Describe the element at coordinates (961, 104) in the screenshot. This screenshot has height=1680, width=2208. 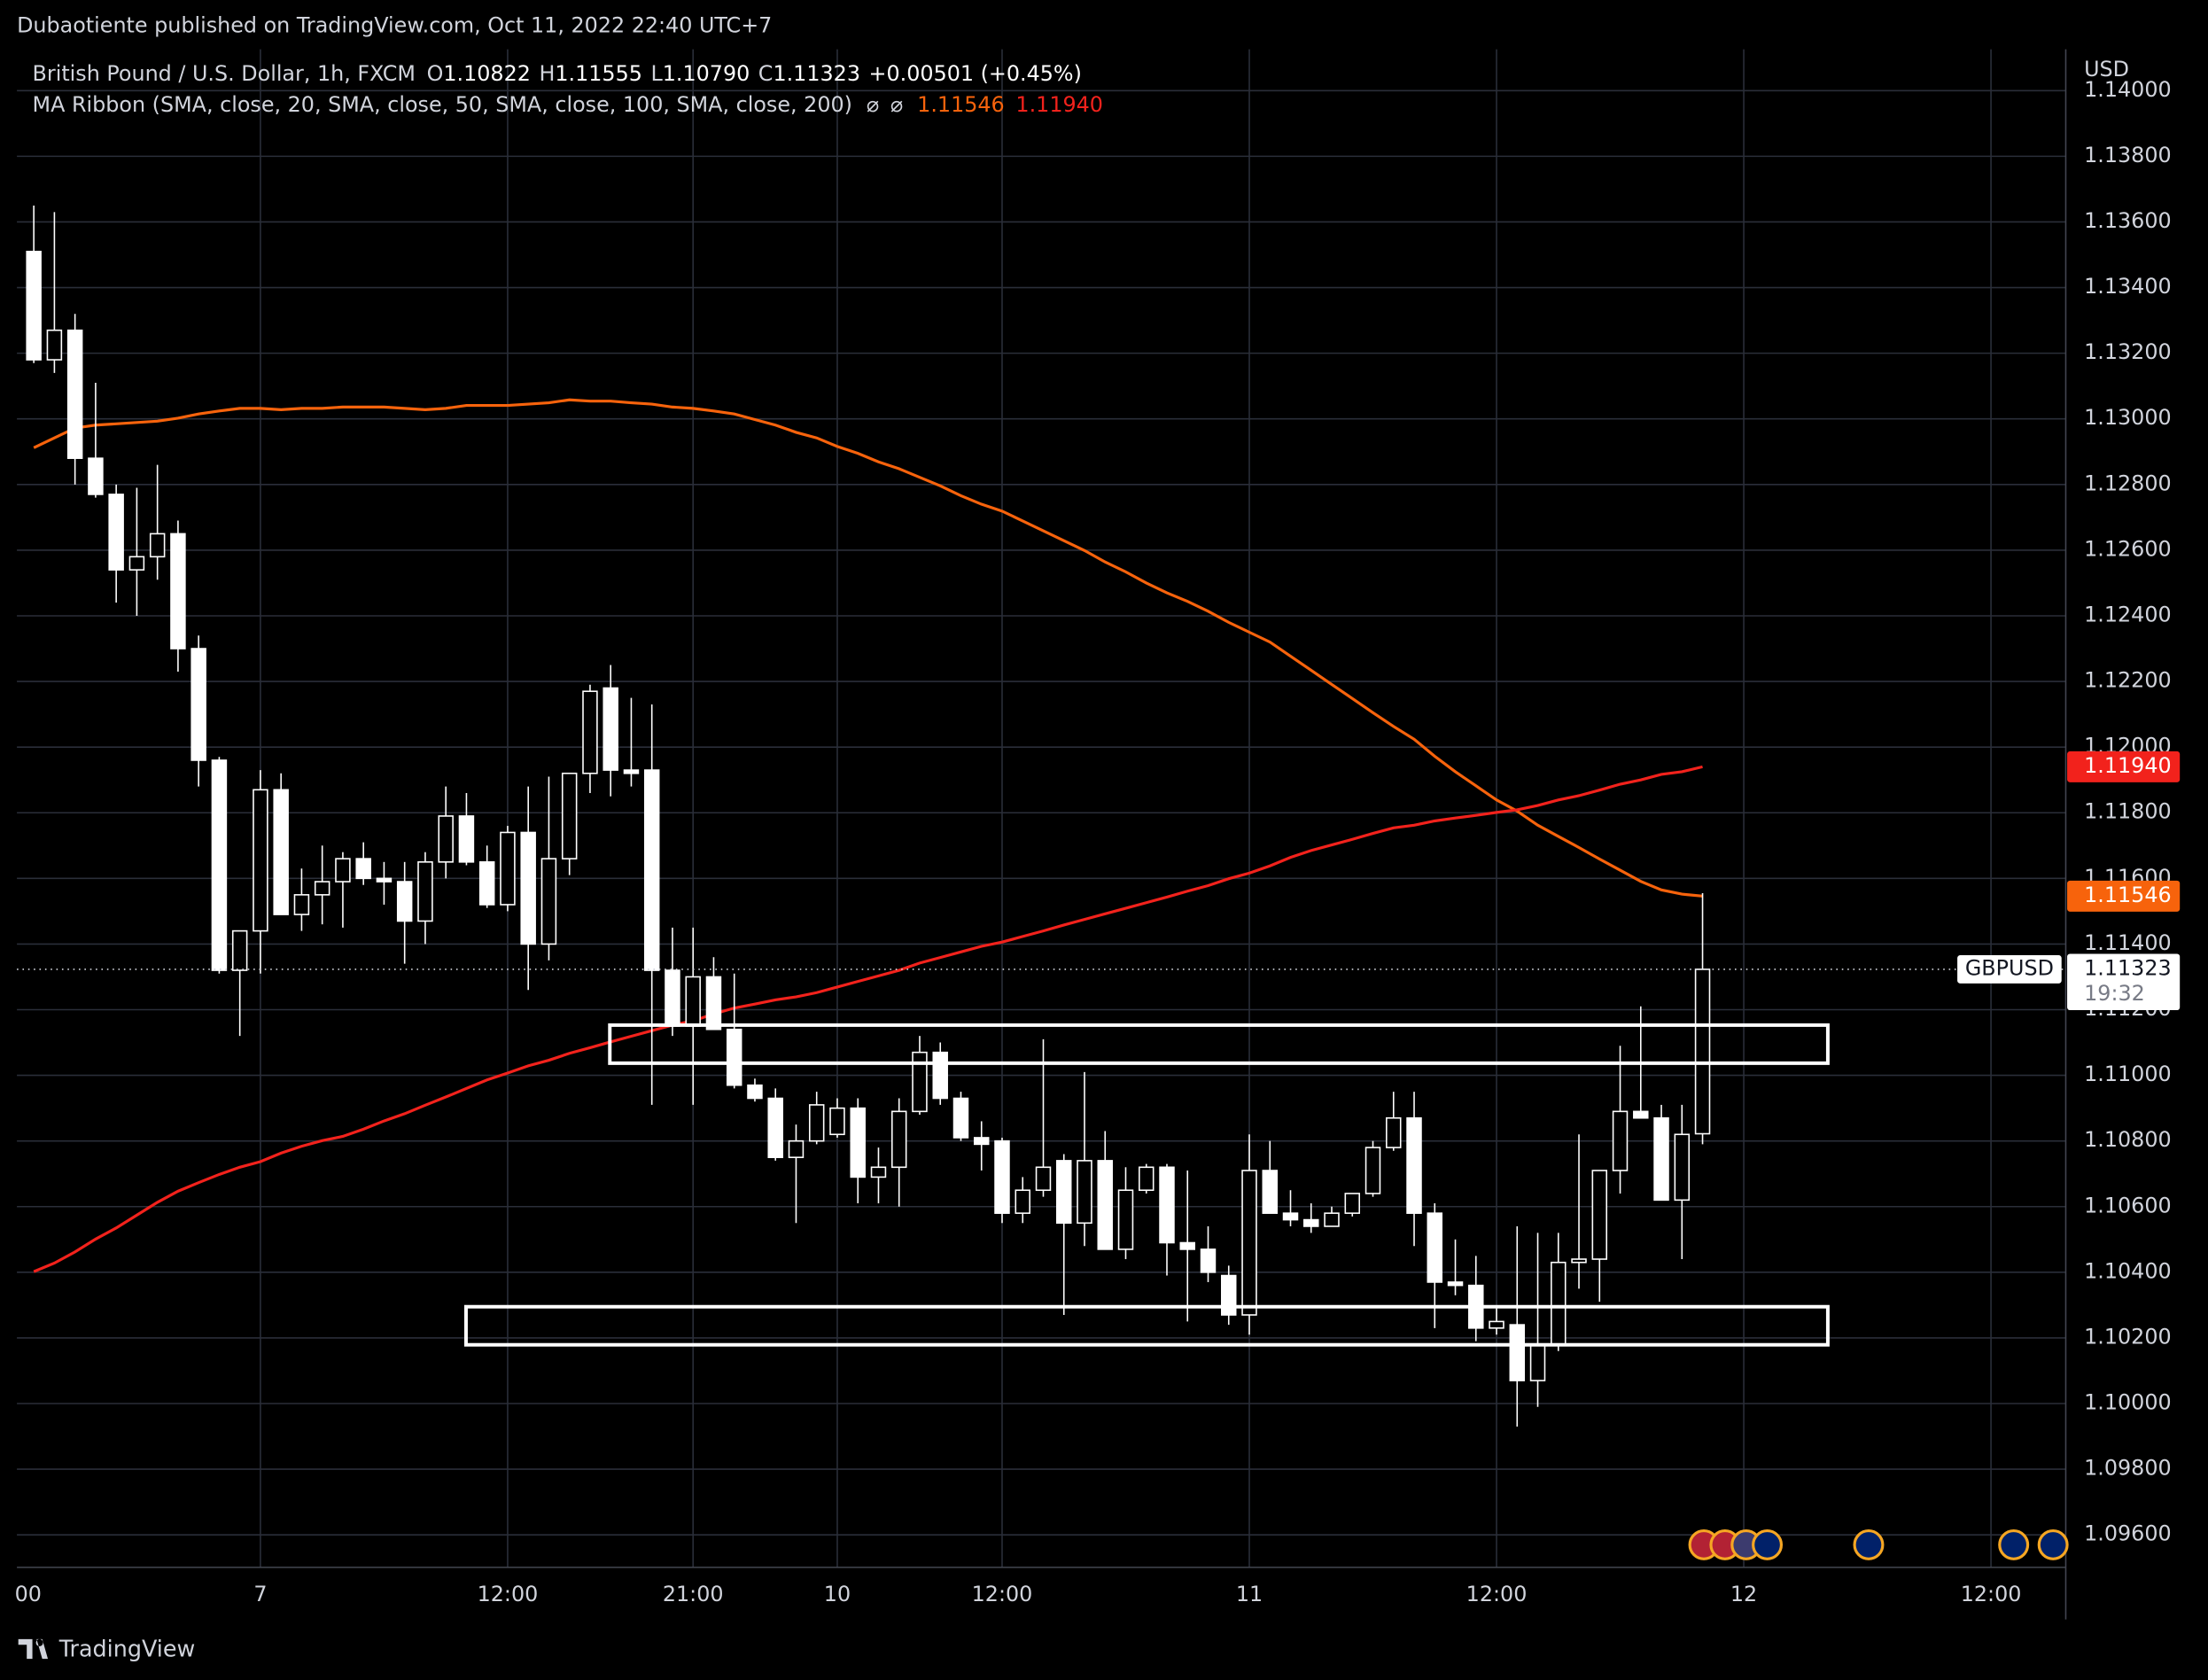
I see `ma-value: 1.11546` at that location.